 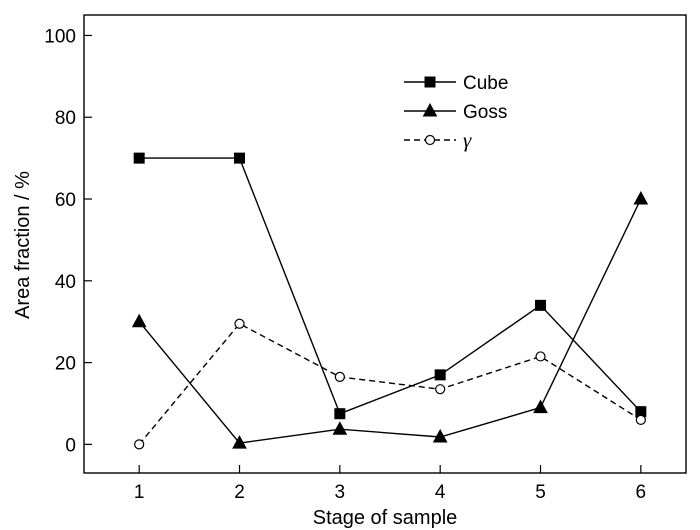 What do you see at coordinates (340, 492) in the screenshot?
I see `x-tick-label: 3` at bounding box center [340, 492].